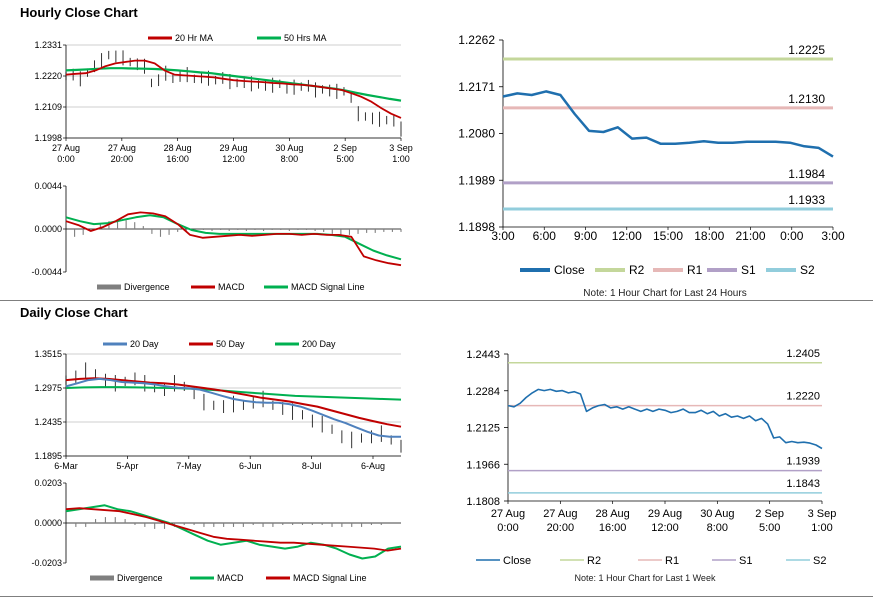  What do you see at coordinates (345, 159) in the screenshot?
I see `hourly-price-x-tick: 5:00` at bounding box center [345, 159].